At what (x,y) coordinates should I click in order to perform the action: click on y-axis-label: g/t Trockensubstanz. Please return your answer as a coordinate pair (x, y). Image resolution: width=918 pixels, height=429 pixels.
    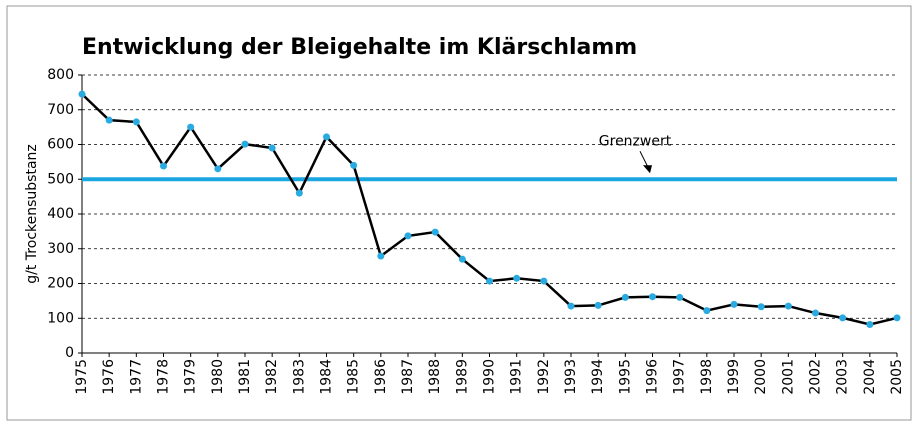
    Looking at the image, I should click on (32, 213).